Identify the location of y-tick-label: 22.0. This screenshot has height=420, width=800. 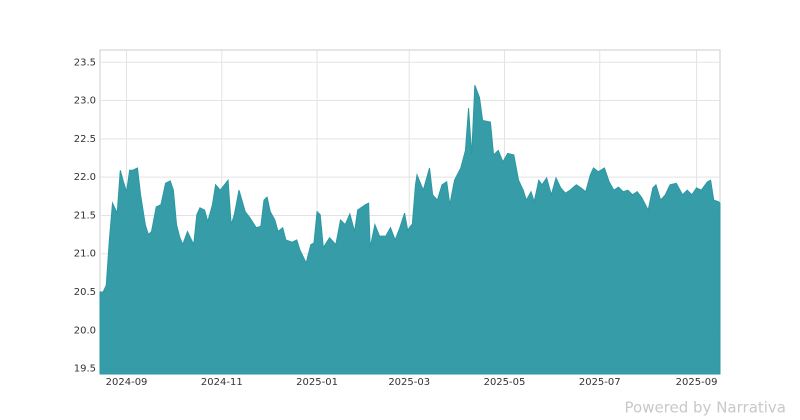
(85, 177).